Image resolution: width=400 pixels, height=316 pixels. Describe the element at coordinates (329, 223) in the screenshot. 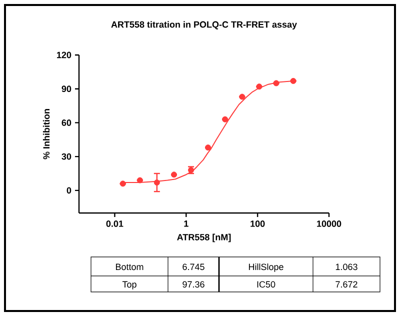

I see `x-tick-label: 10000` at that location.